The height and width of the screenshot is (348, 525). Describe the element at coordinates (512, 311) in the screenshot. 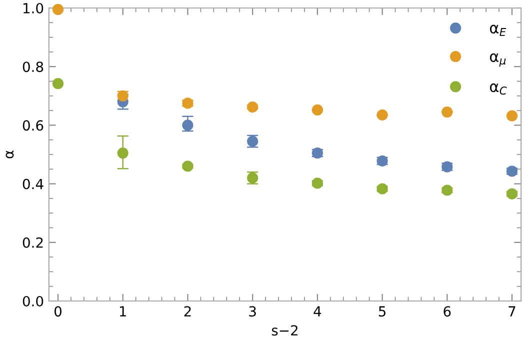

I see `x-tick-label: 7` at that location.